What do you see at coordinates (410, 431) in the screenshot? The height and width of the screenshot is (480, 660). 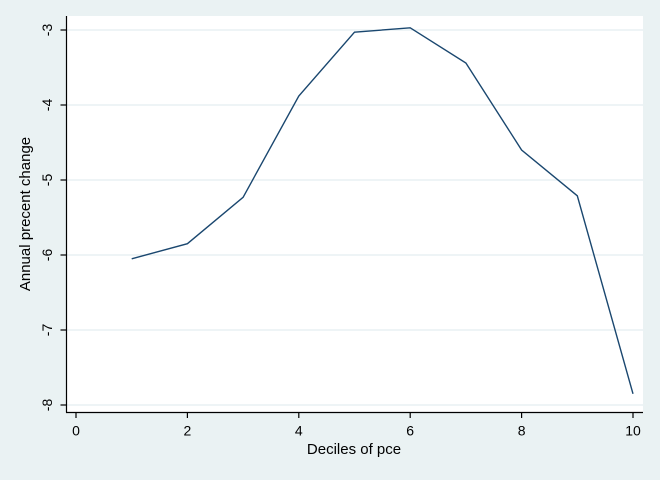 I see `x-tick-label: 6` at bounding box center [410, 431].